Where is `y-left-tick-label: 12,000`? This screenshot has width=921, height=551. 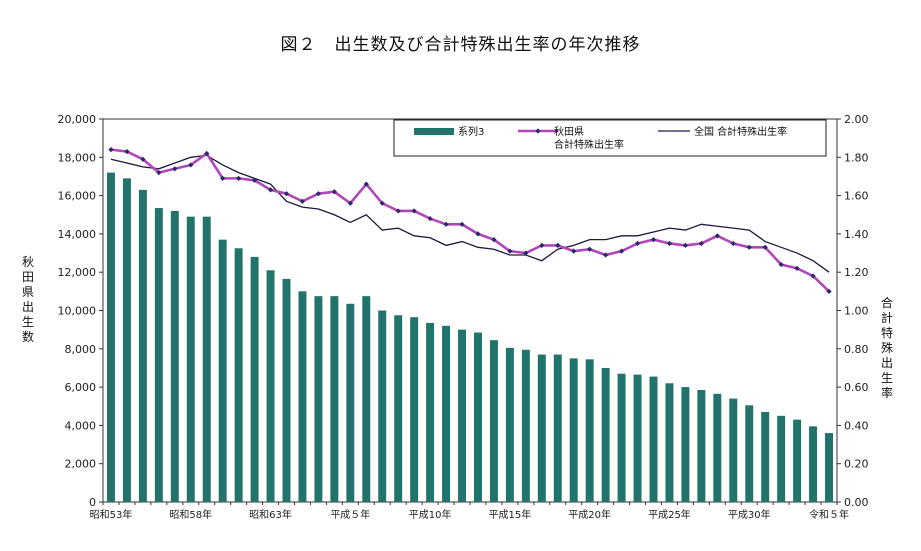 y-left-tick-label: 12,000 is located at coordinates (77, 272).